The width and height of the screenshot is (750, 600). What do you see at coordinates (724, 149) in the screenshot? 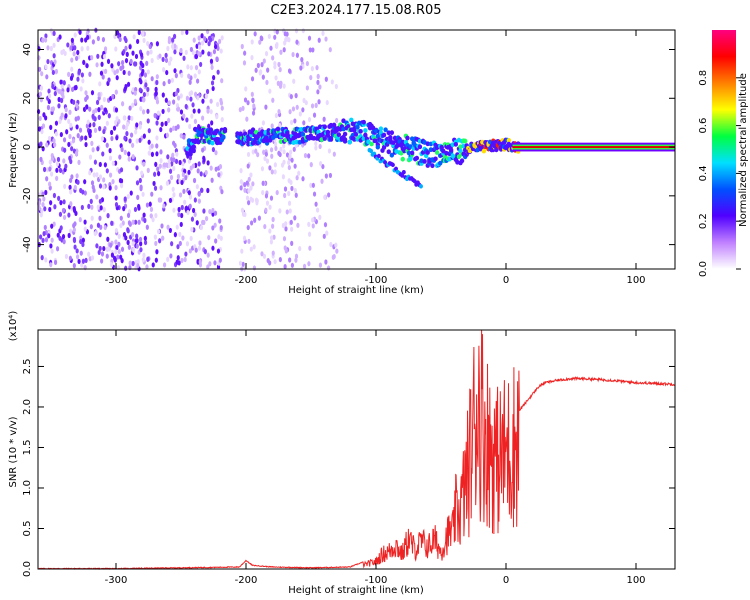
I see `colorbar-gradient` at bounding box center [724, 149].